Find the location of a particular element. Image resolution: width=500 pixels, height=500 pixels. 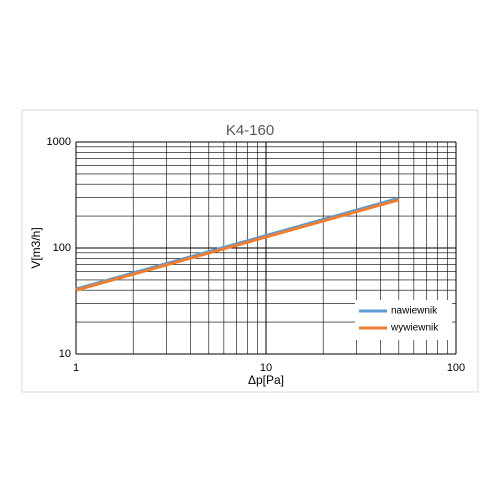

legend-label: nawiewnik is located at coordinates (414, 311).